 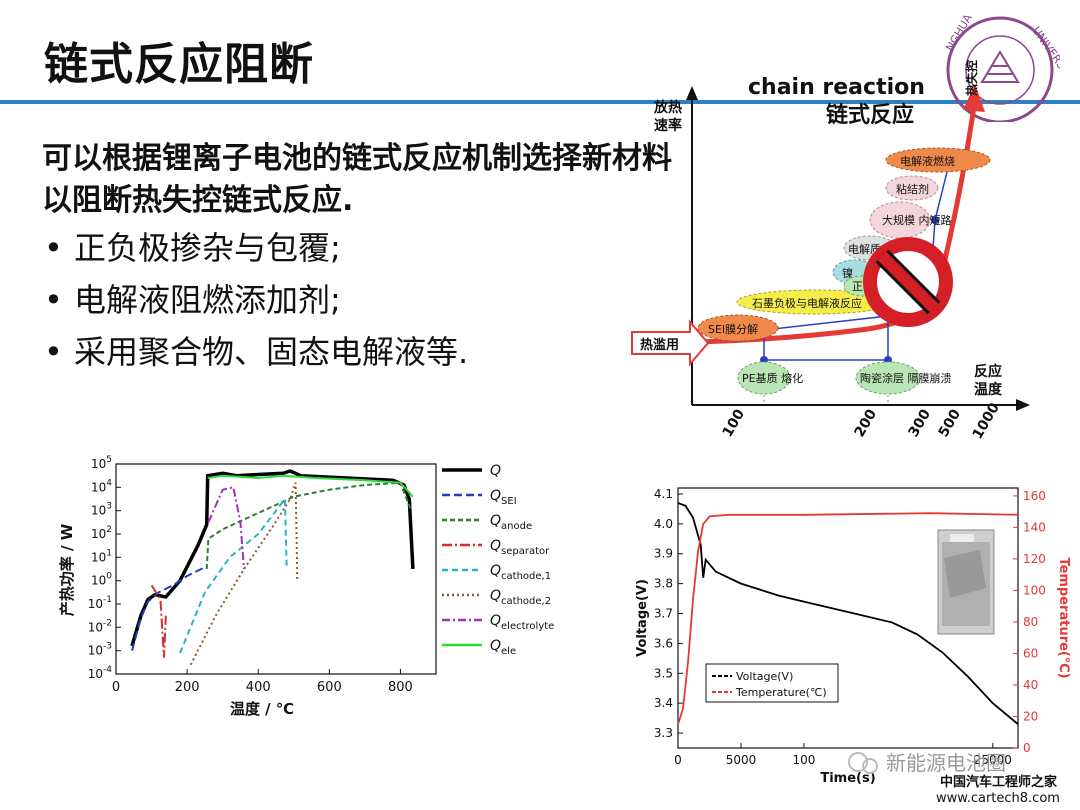 I want to click on bullet-text: 电解液阻燃添加剂;, so click(x=207, y=300).